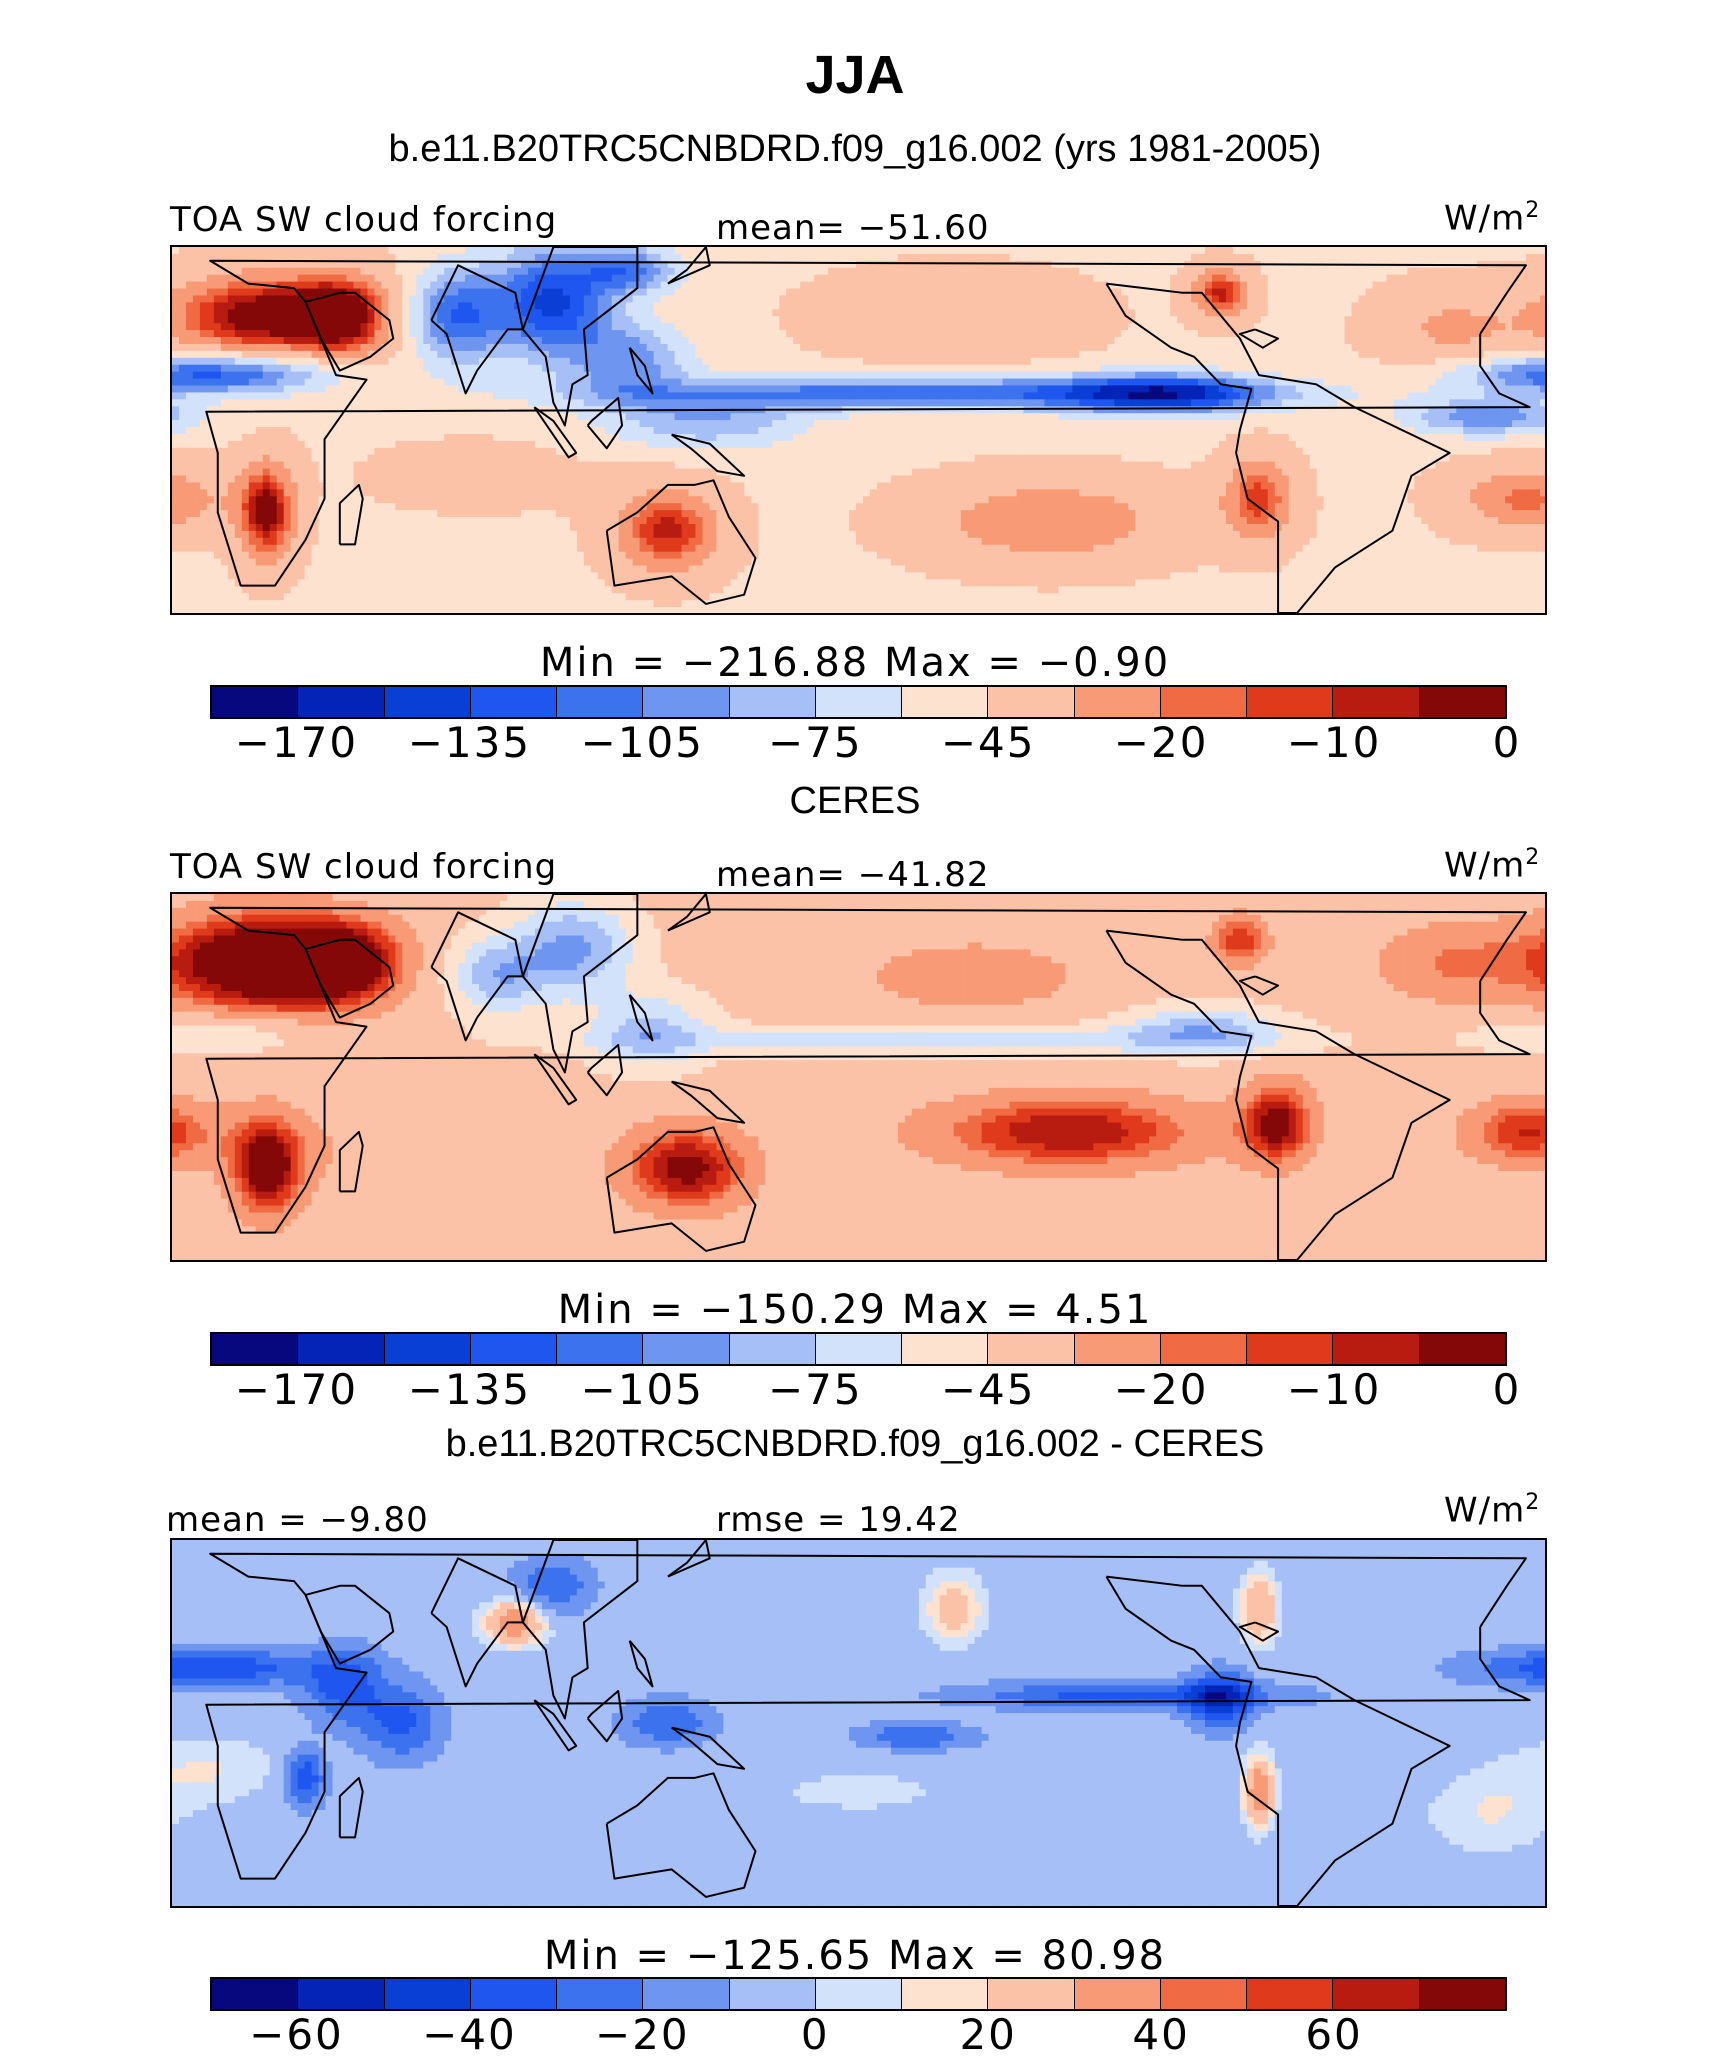 The width and height of the screenshot is (1710, 2064). What do you see at coordinates (855, 75) in the screenshot?
I see `main-title: JJA` at bounding box center [855, 75].